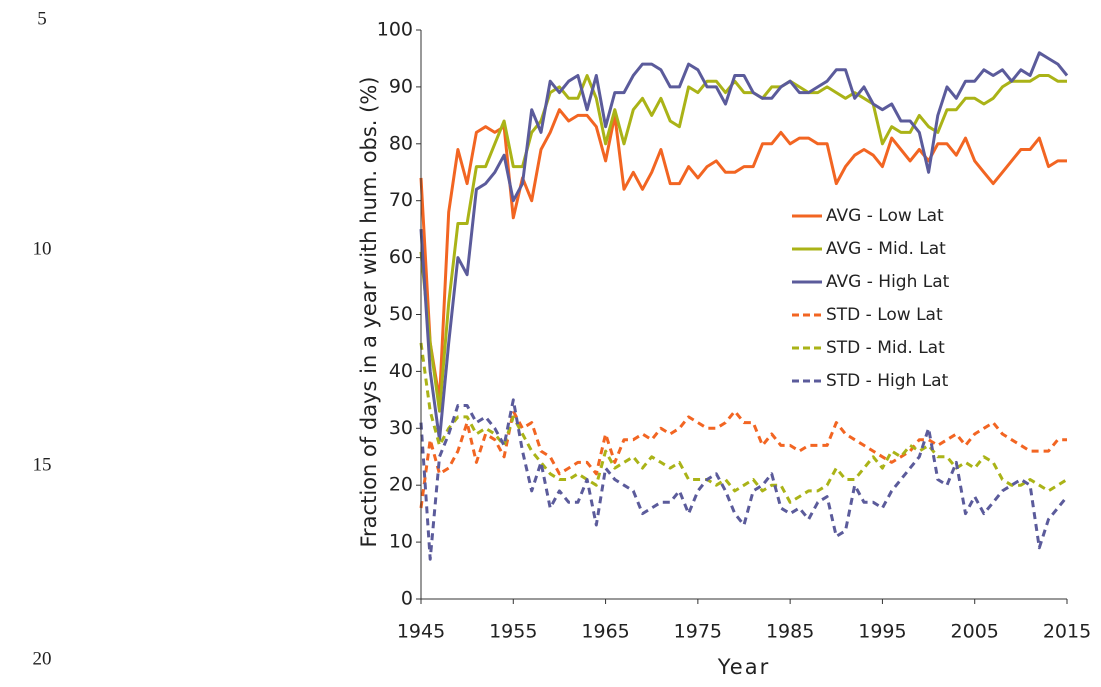 This screenshot has height=687, width=1101. I want to click on y-tick-label: 100, so click(395, 30).